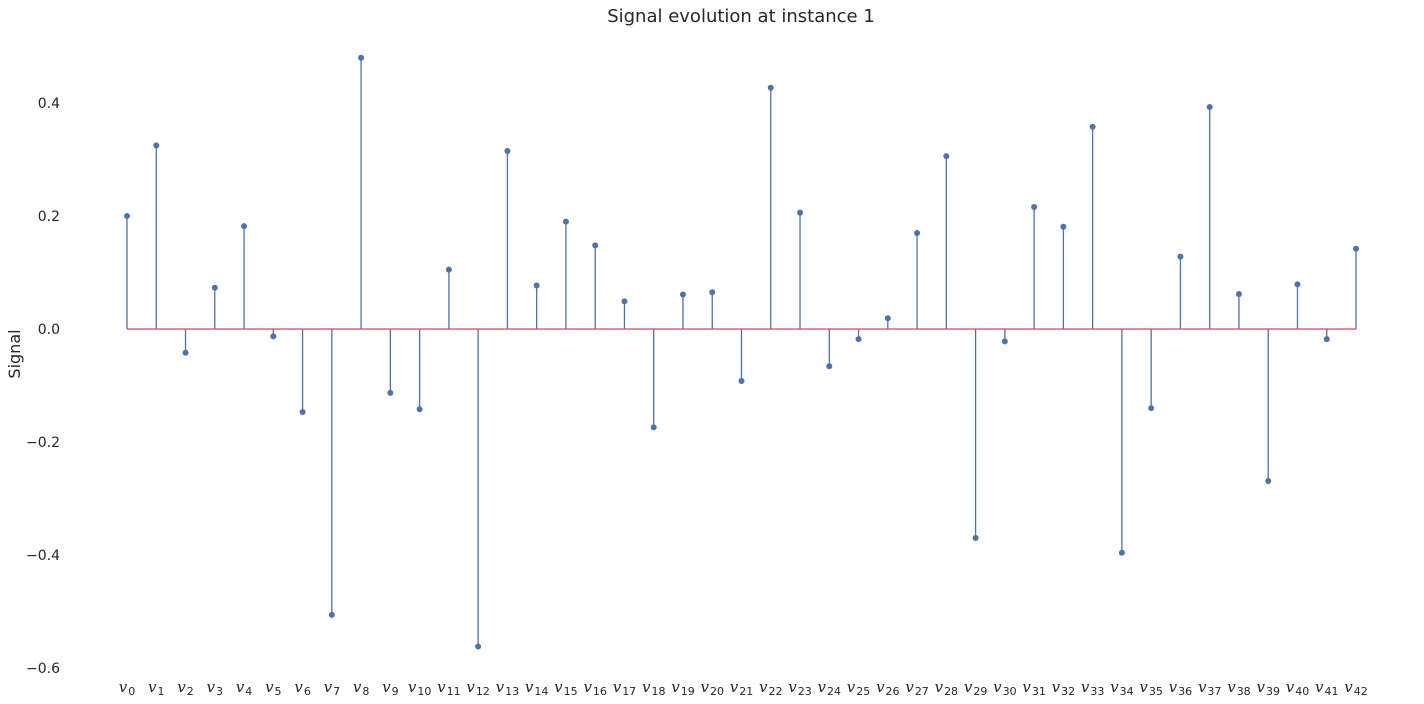 This screenshot has width=1424, height=704. What do you see at coordinates (565, 688) in the screenshot?
I see `x-tick-label: v15` at bounding box center [565, 688].